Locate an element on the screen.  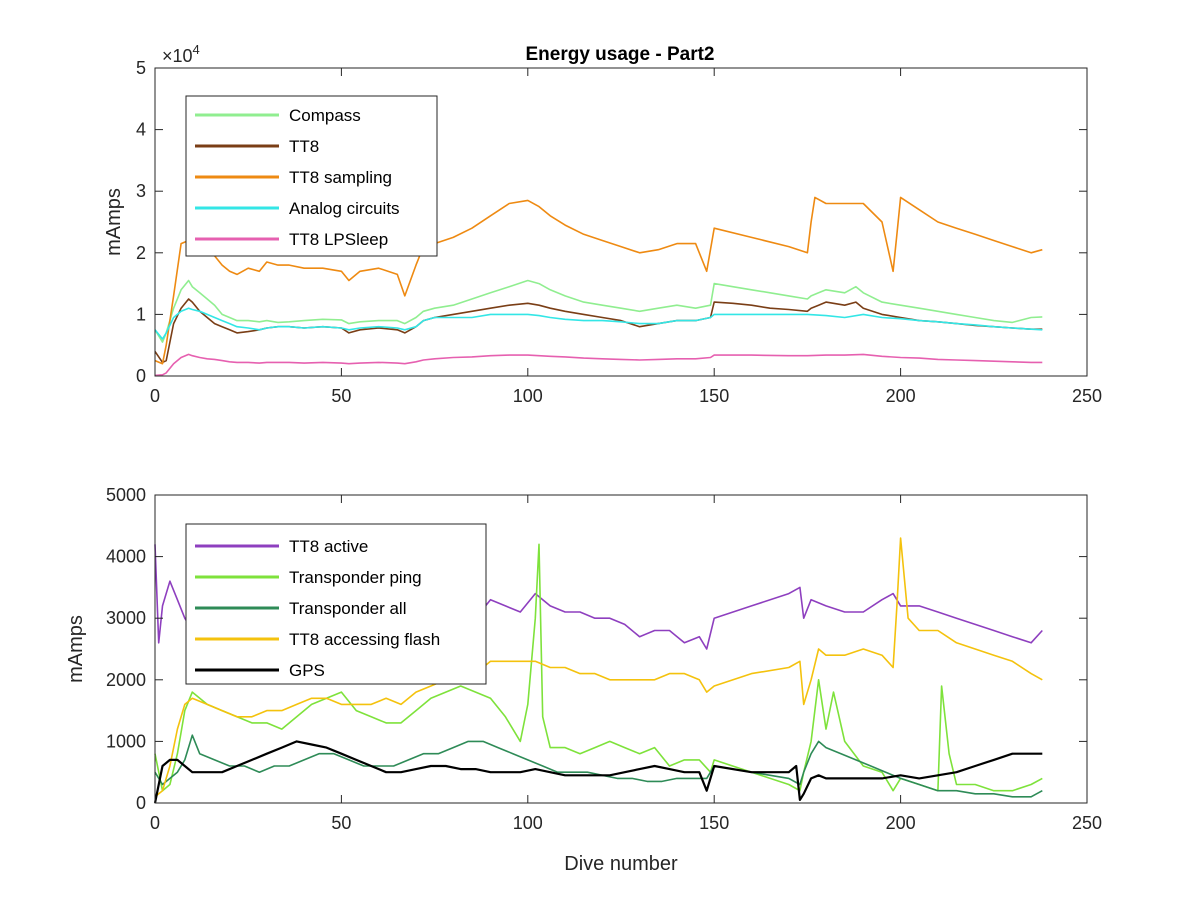
top-series-tt8-sampling is located at coordinates (598, 280).